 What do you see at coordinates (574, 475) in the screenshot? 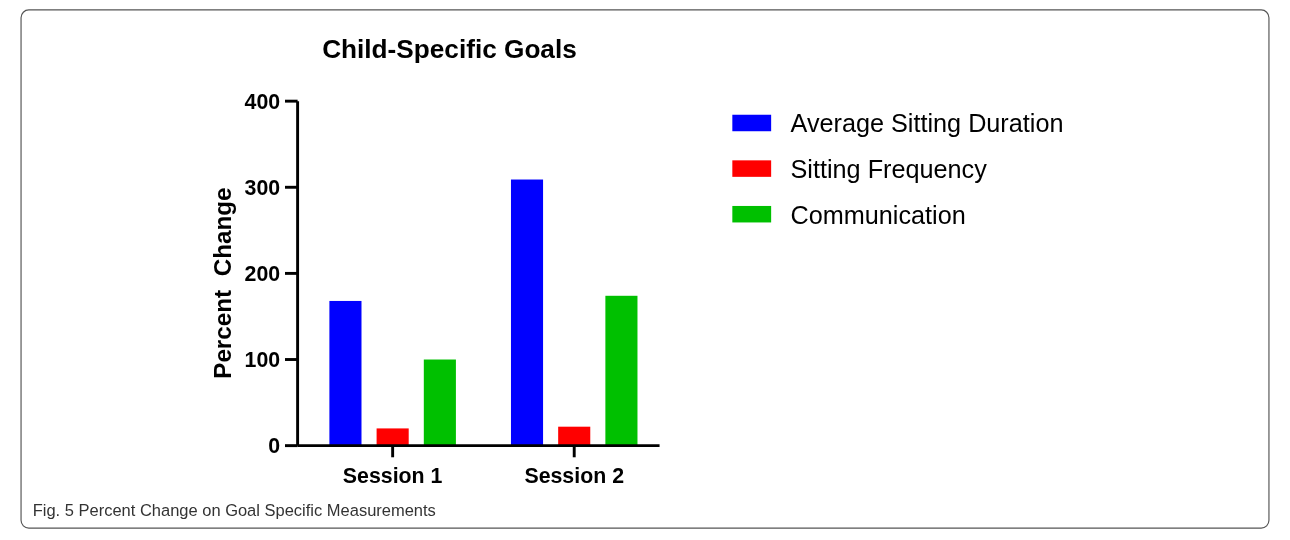
I see `x-tick-label: Session 2` at bounding box center [574, 475].